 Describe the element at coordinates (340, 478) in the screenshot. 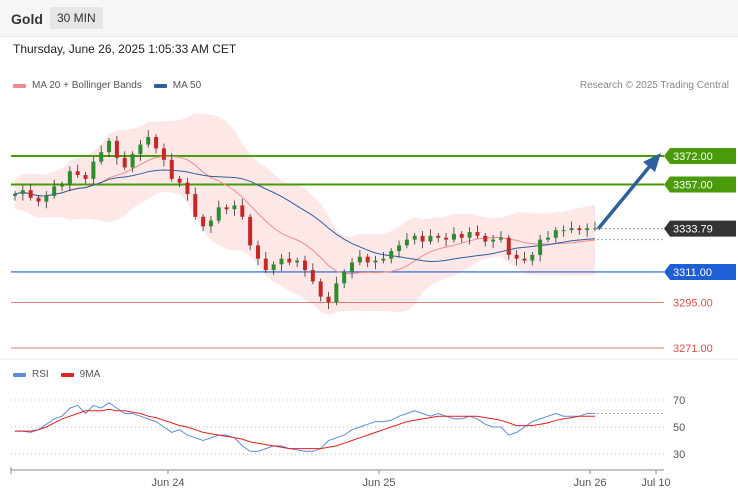

I see `time-axis: Jun 24 Jun 25 Jun 26 Jul 10` at that location.